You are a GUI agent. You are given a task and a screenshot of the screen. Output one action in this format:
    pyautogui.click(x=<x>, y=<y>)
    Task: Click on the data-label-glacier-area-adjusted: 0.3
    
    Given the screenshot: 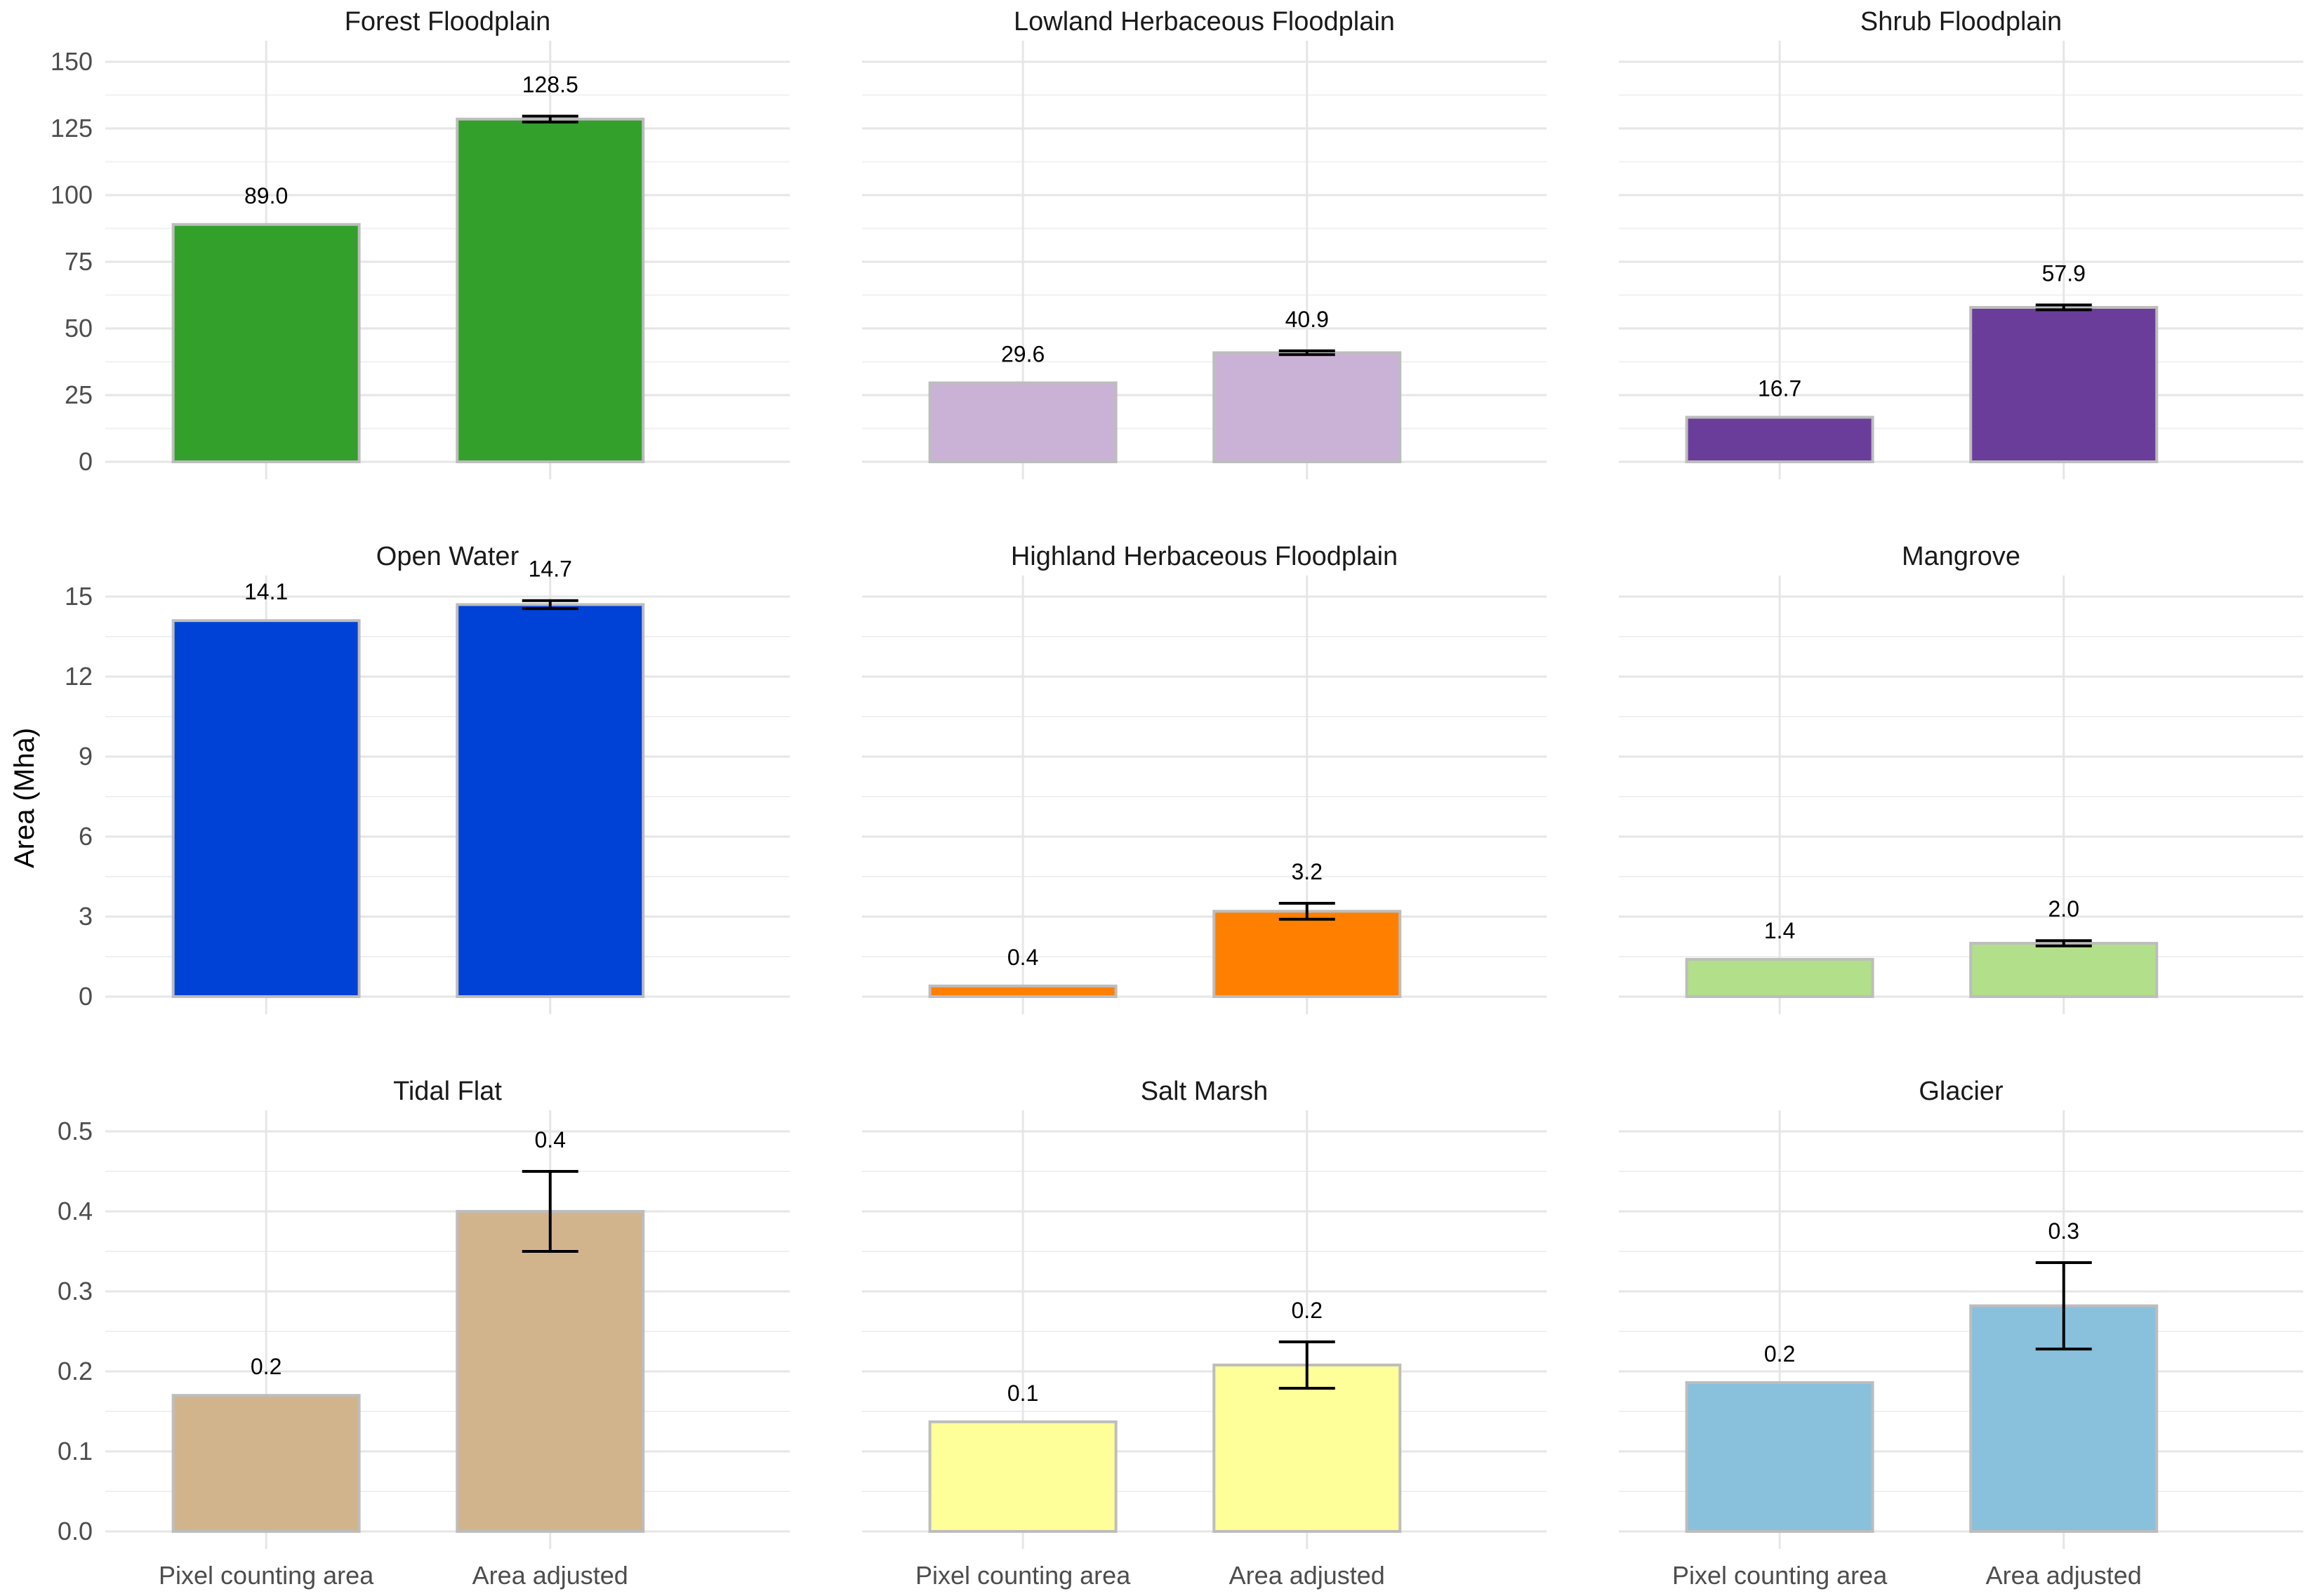 What is the action you would take?
    pyautogui.click(x=2063, y=1231)
    